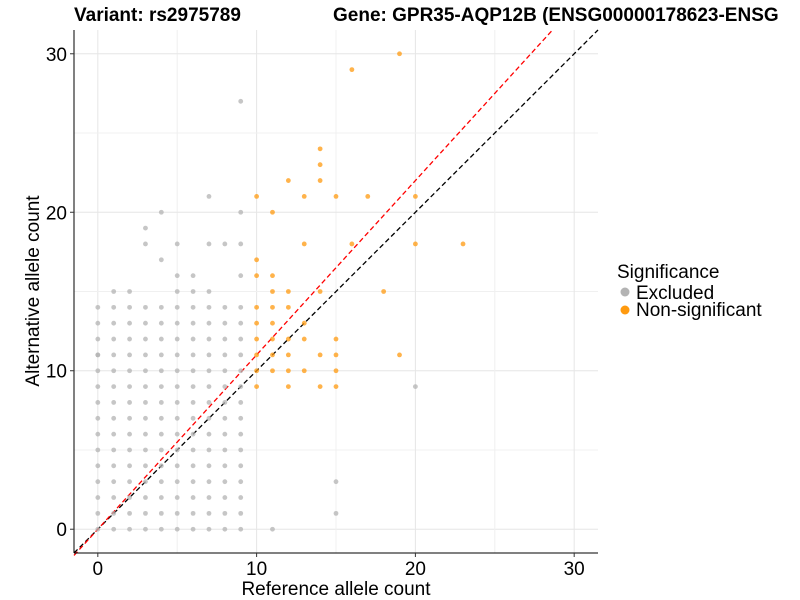 This screenshot has height=600, width=800. What do you see at coordinates (675, 293) in the screenshot?
I see `legend-label-excluded: Excluded` at bounding box center [675, 293].